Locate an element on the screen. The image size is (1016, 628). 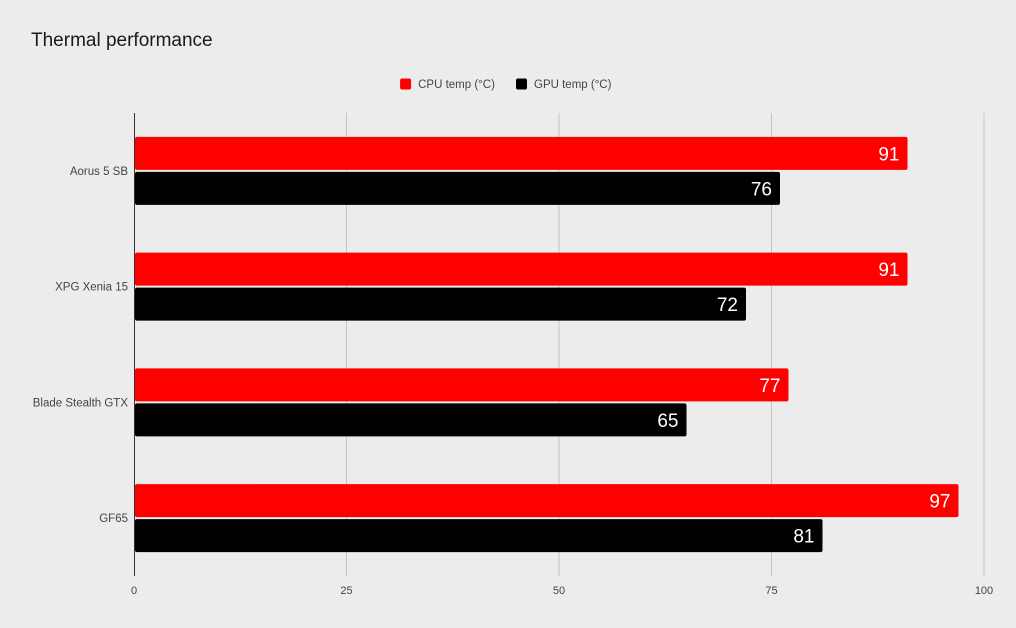
category-label: XPG Xenia 15 is located at coordinates (91, 288).